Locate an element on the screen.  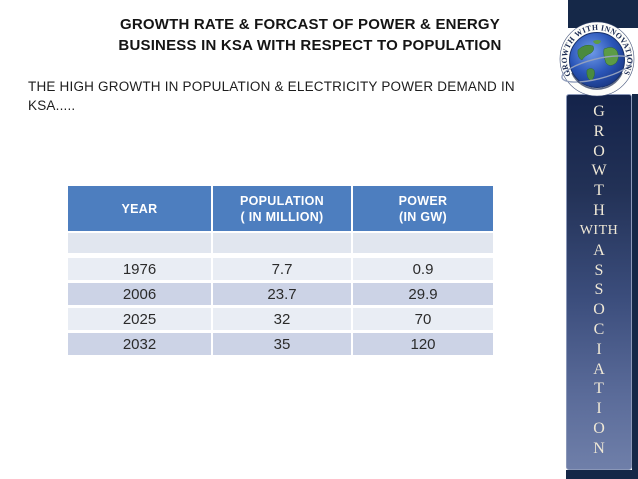
population-cell: 35 is located at coordinates (282, 344).